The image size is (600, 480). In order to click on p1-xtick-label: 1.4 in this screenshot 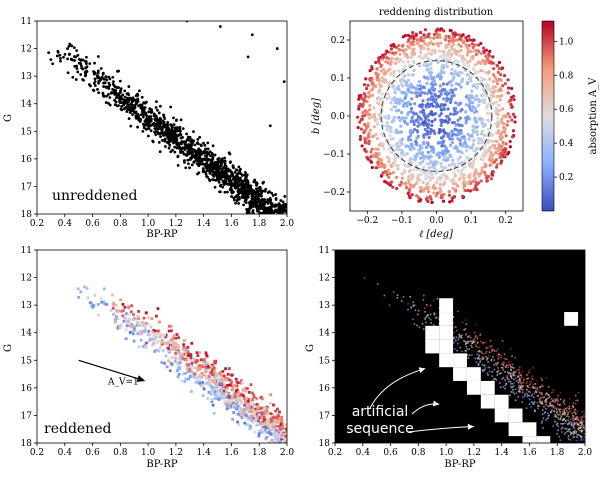, I will do `click(204, 224)`.